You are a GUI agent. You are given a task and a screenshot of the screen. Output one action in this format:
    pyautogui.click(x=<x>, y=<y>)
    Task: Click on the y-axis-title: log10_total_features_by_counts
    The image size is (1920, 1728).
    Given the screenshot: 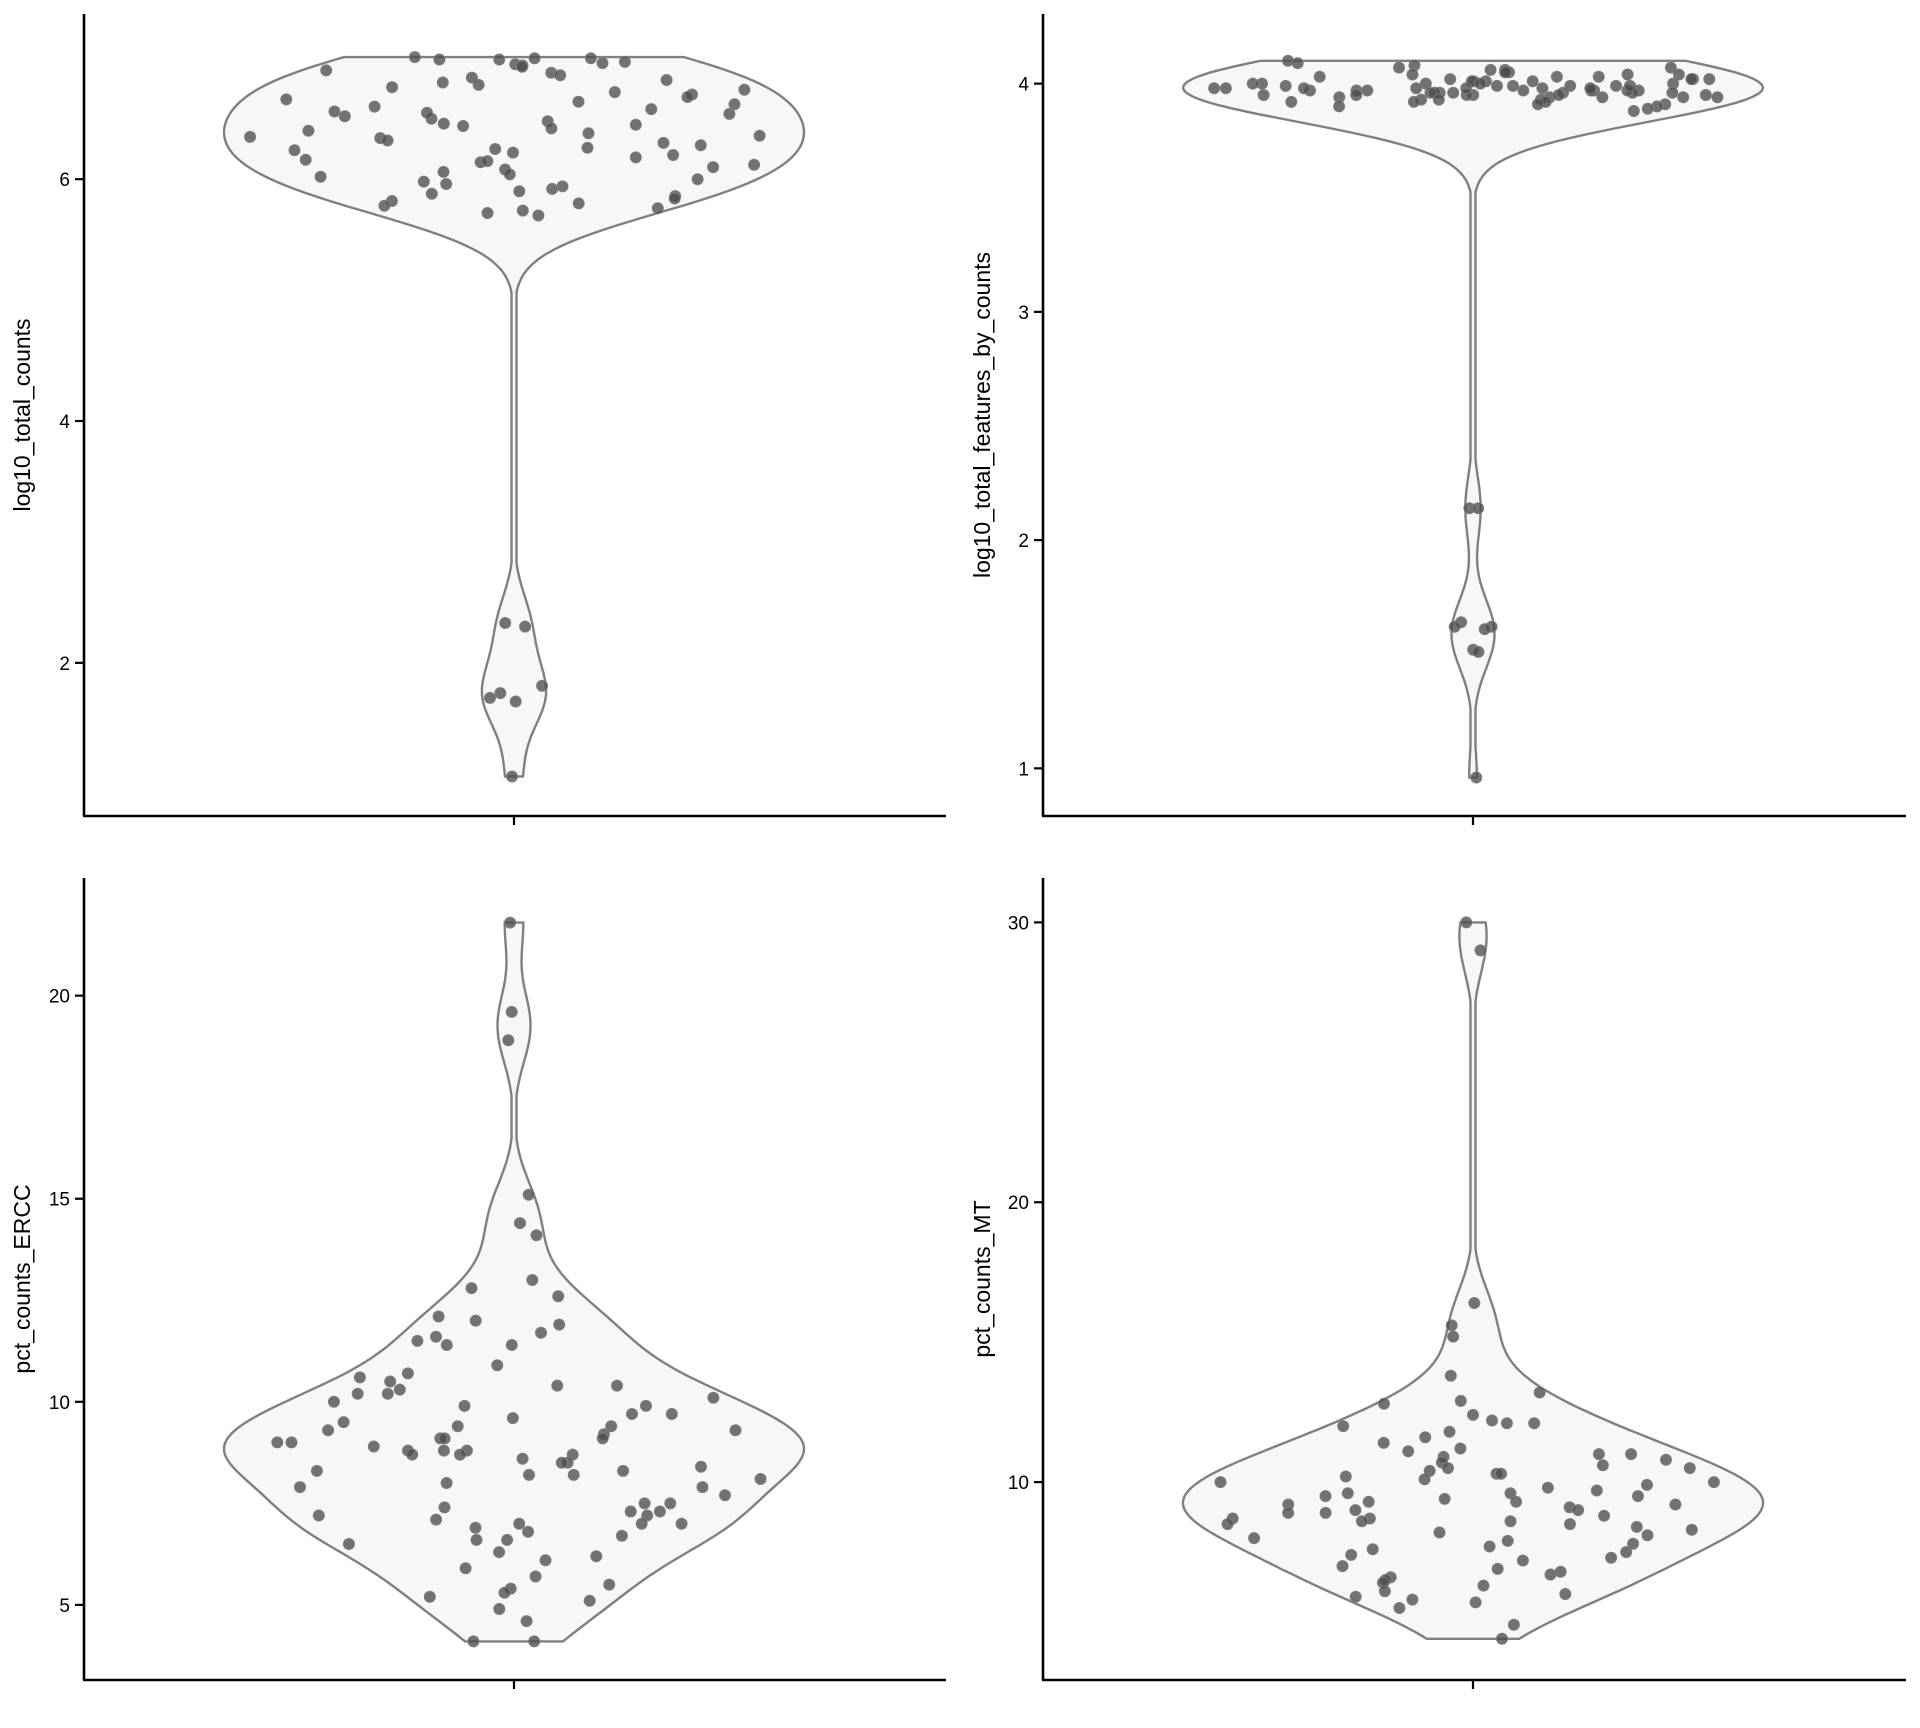 What is the action you would take?
    pyautogui.click(x=982, y=415)
    